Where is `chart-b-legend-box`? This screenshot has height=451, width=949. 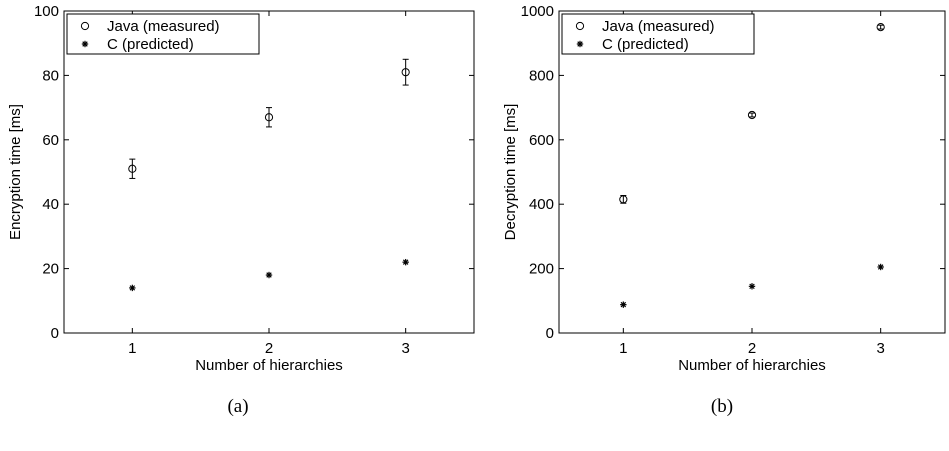 chart-b-legend-box is located at coordinates (658, 34).